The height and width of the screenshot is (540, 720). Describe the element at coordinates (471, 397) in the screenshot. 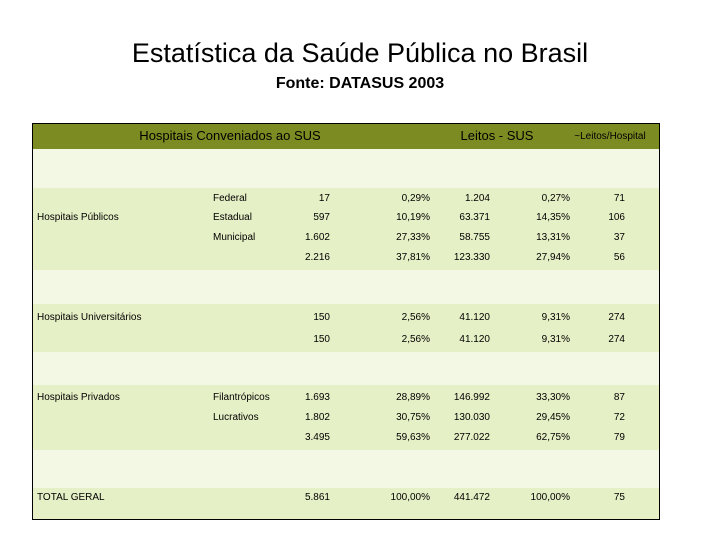

I see `cell: 146.992` at that location.